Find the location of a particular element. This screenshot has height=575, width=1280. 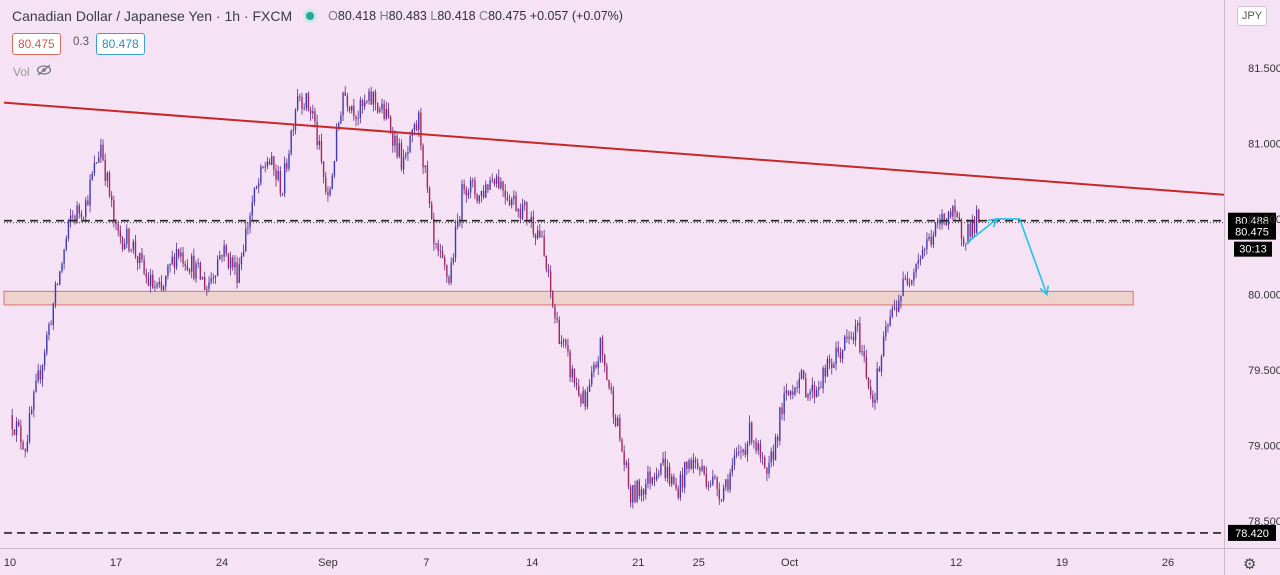

sell-price-button: 80.475 is located at coordinates (36, 44).